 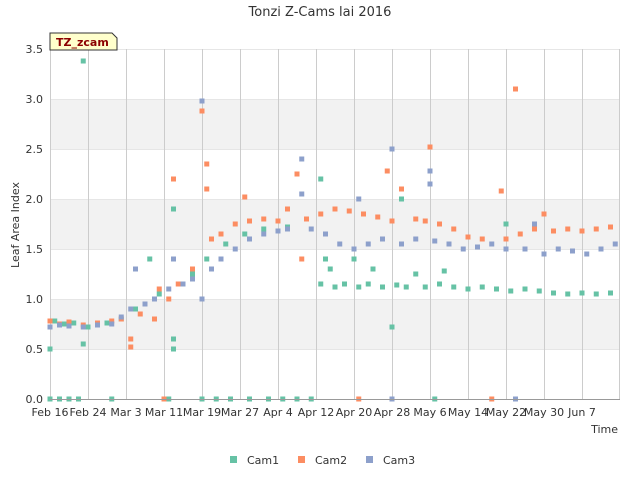 I want to click on x-tick-label: Mar 27, so click(x=240, y=412).